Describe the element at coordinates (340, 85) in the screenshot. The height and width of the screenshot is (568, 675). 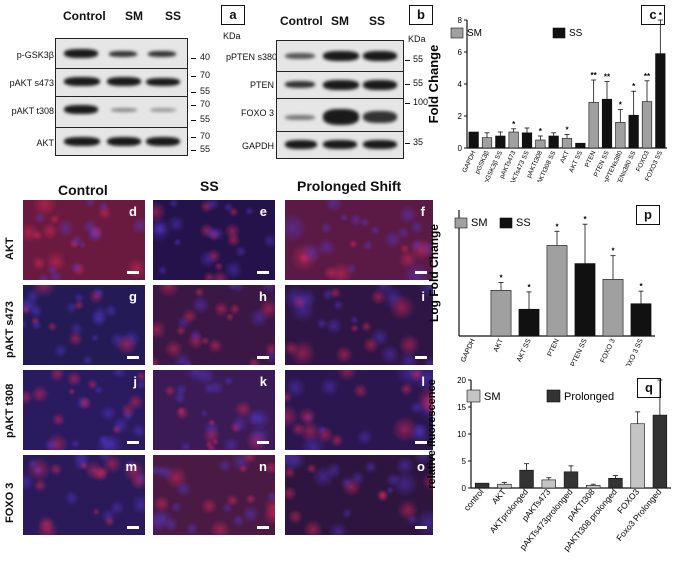
I see `blot-b-strip-pten` at that location.